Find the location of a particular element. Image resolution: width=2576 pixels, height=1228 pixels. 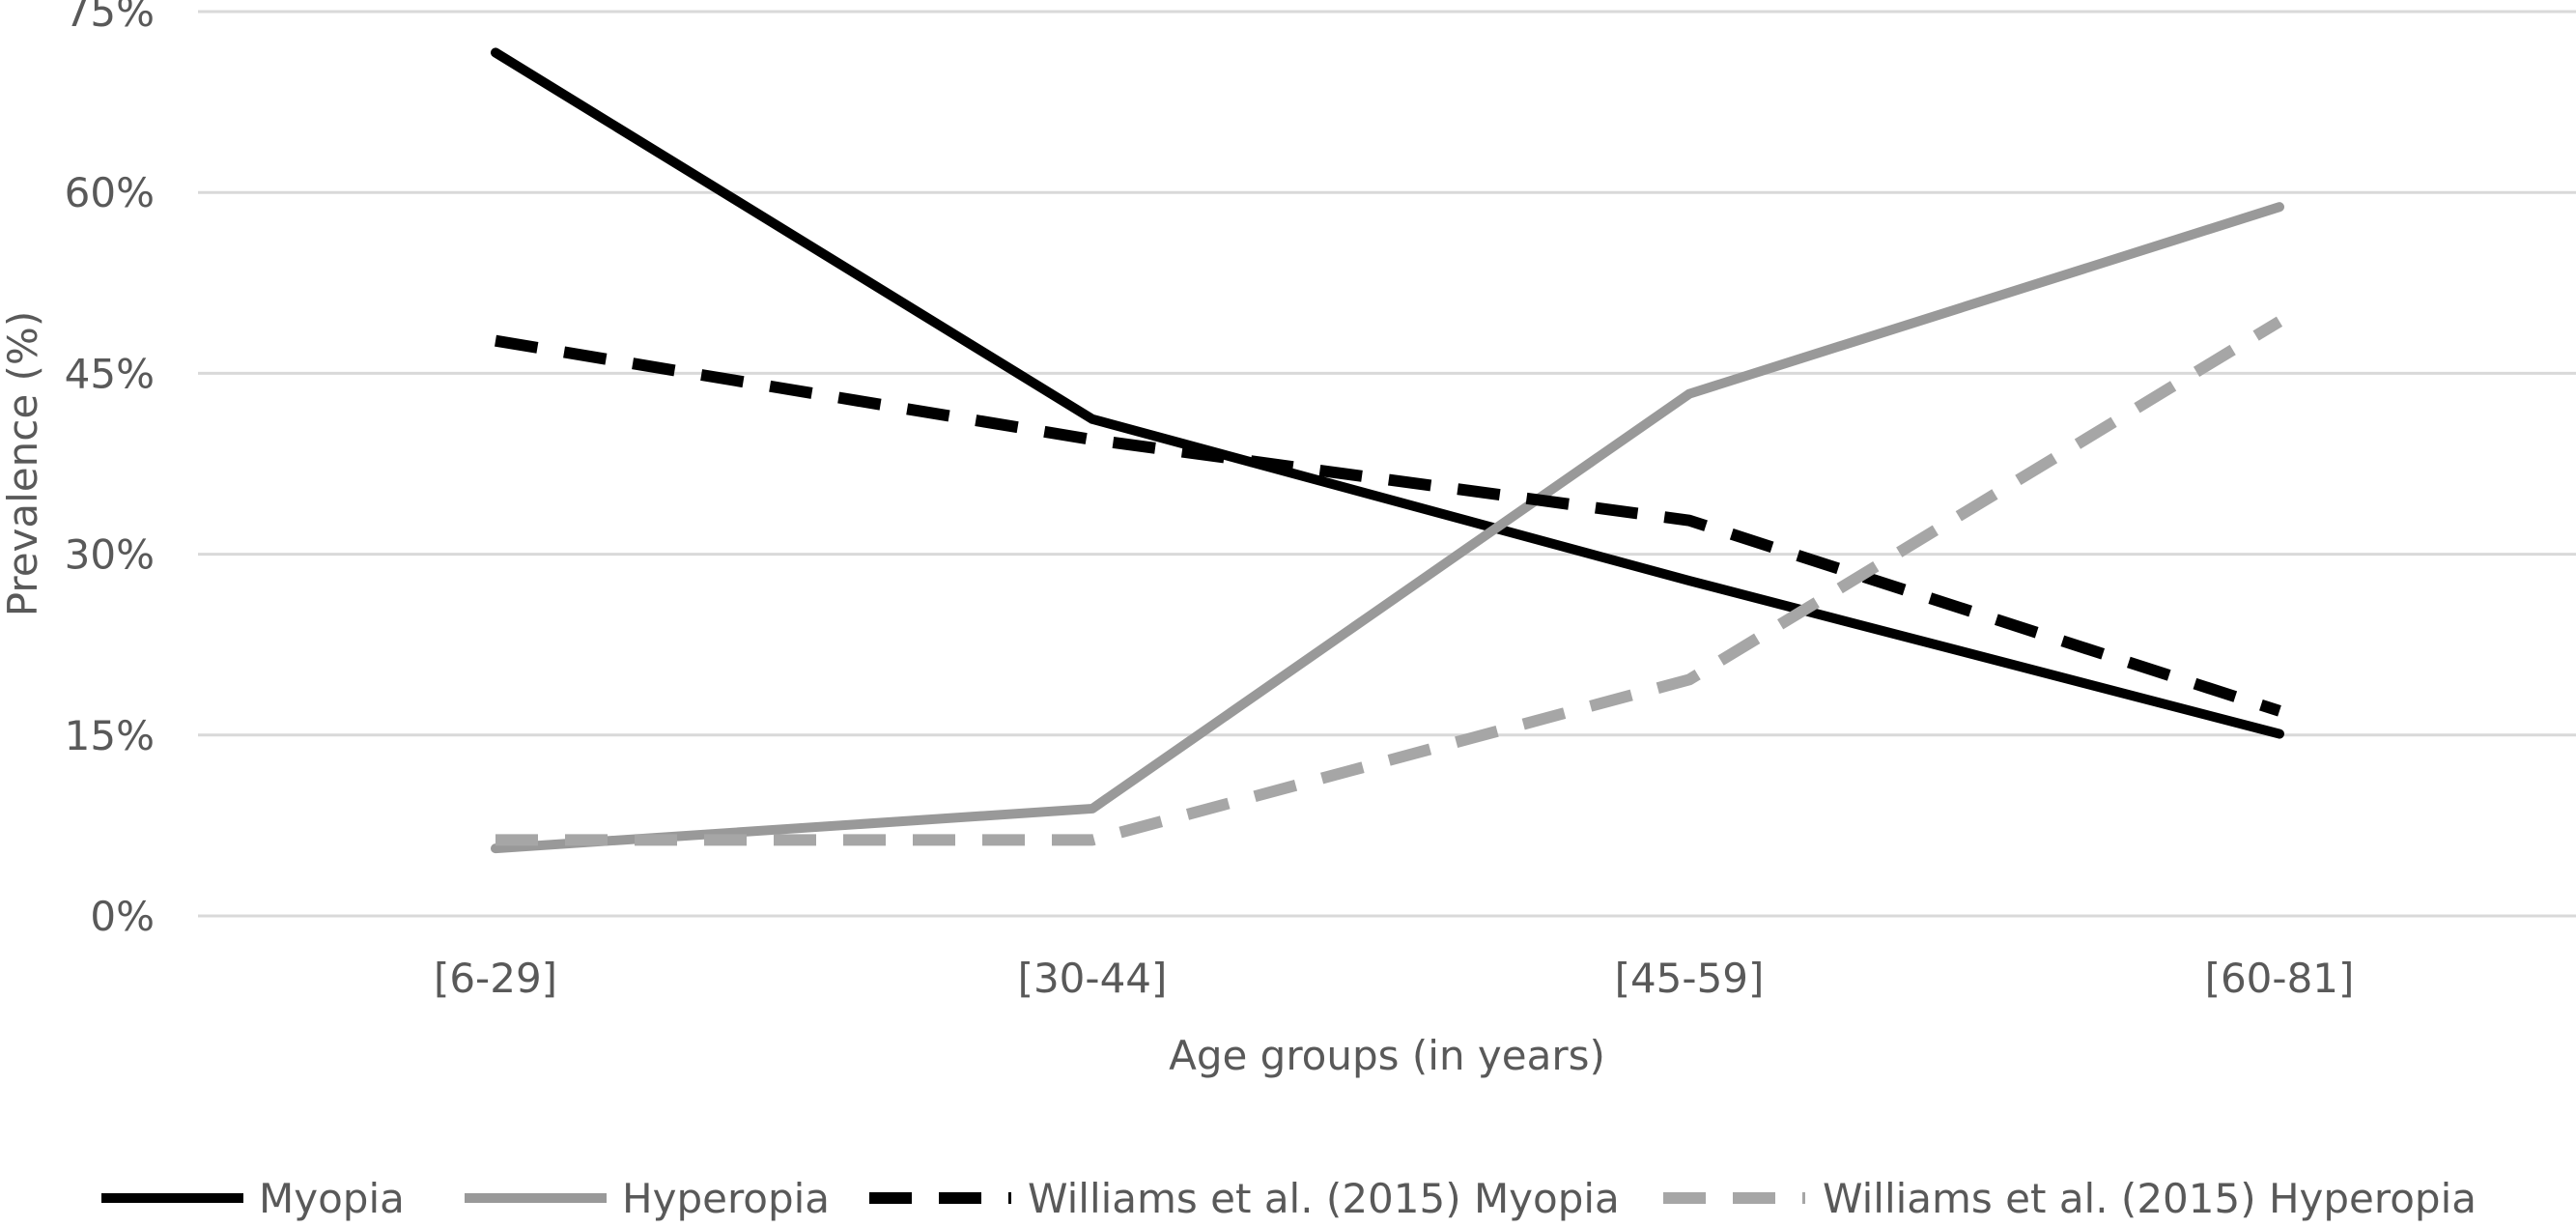

legend-item: Myopia is located at coordinates (253, 1198).